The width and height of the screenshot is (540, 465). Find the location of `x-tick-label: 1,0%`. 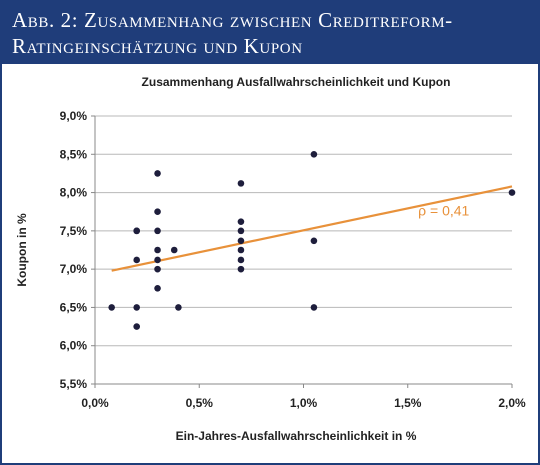

x-tick-label: 1,0% is located at coordinates (304, 403).